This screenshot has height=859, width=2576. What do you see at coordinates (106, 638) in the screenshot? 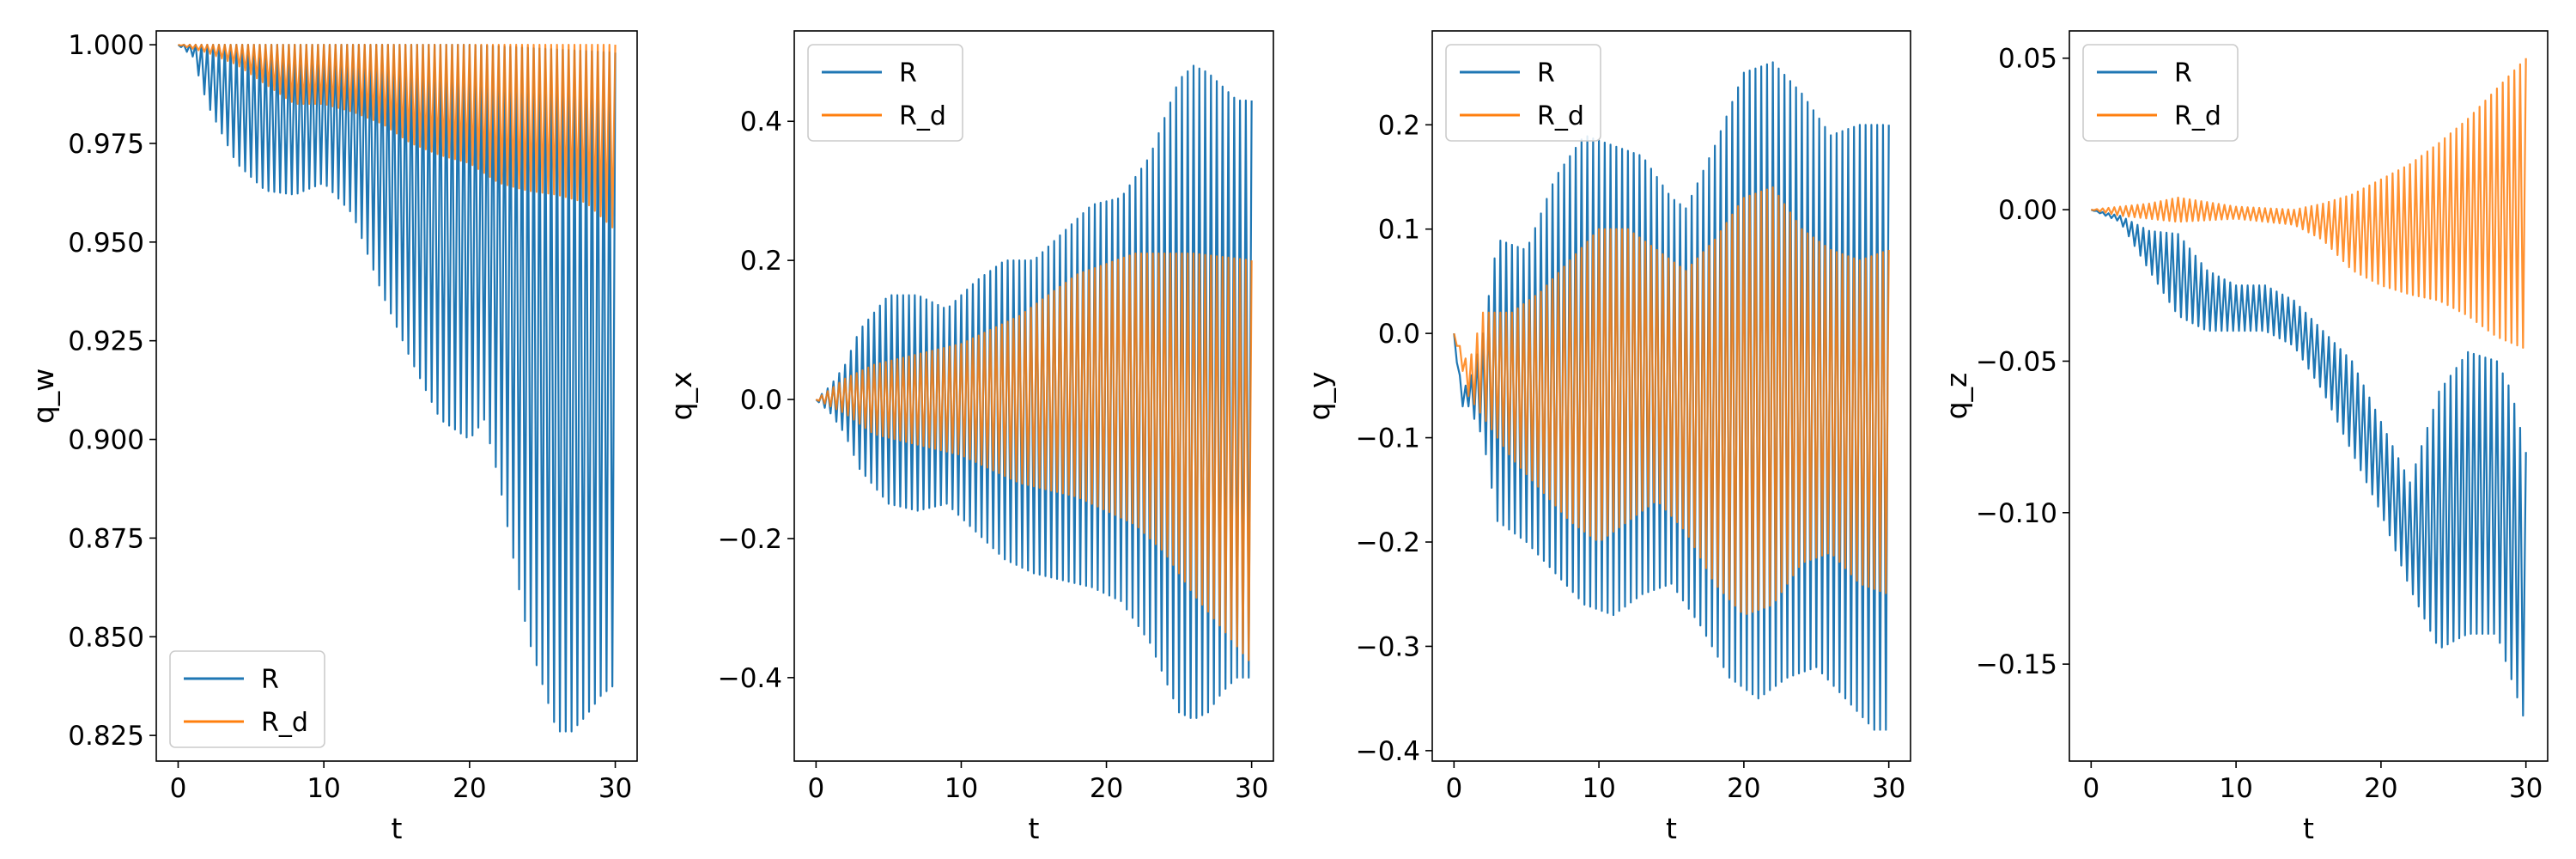
I see `y-tick-label: 0.850` at bounding box center [106, 638].